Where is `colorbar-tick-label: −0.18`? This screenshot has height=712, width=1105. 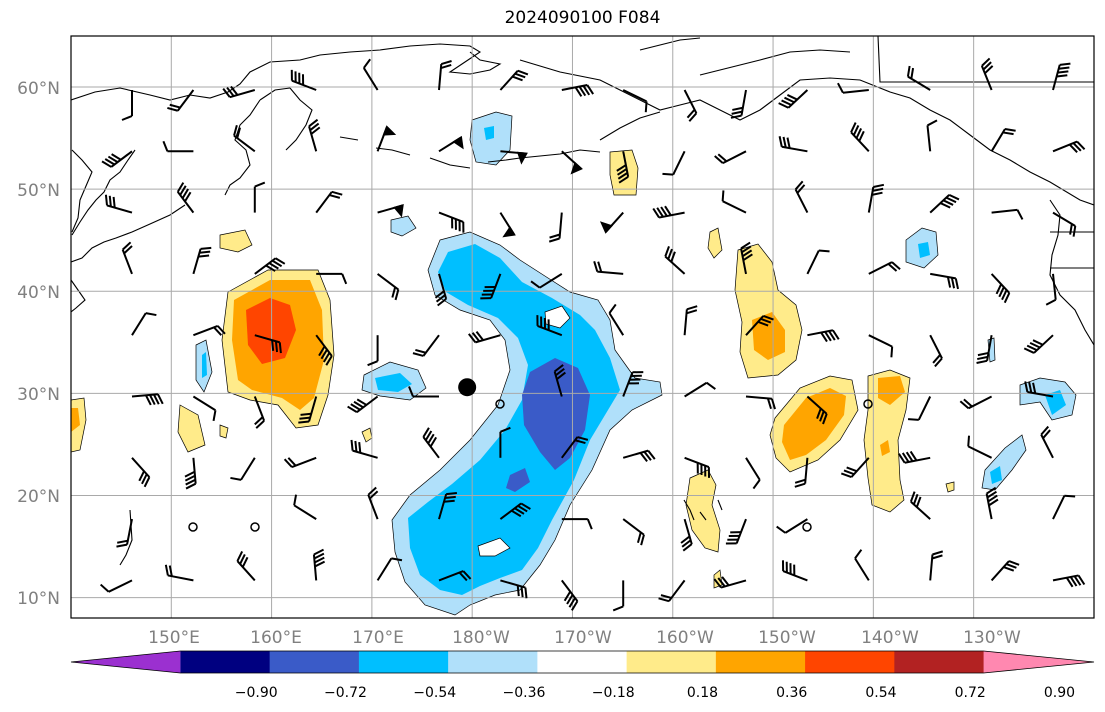
colorbar-tick-label: −0.18 is located at coordinates (613, 693).